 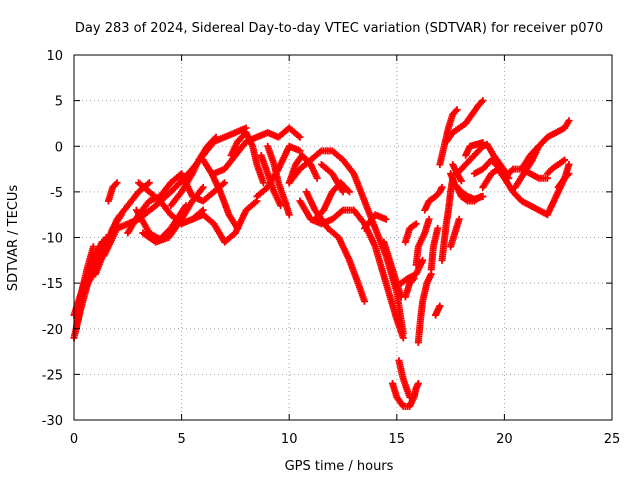 I want to click on y-tick-label: -10, so click(x=52, y=239).